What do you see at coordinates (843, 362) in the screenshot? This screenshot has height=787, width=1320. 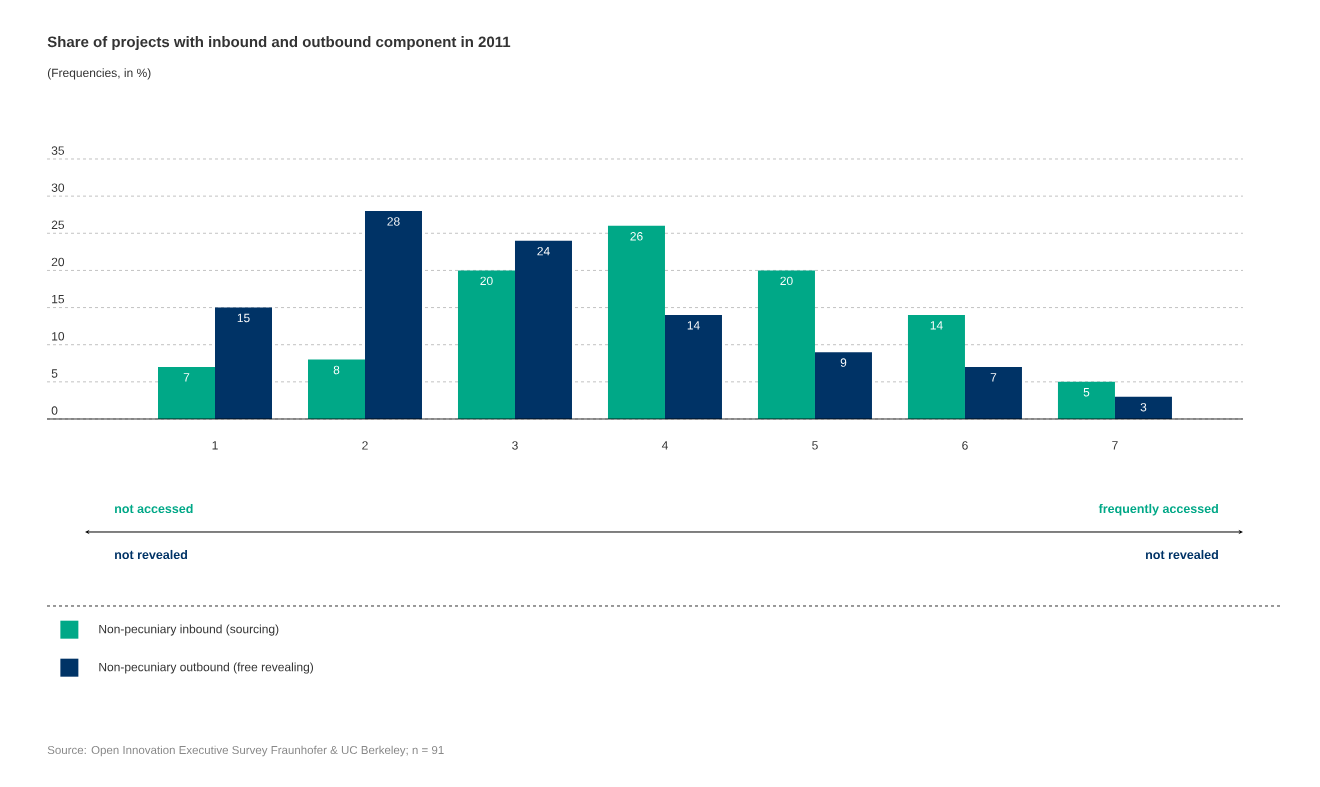 I see `data-label: 9` at bounding box center [843, 362].